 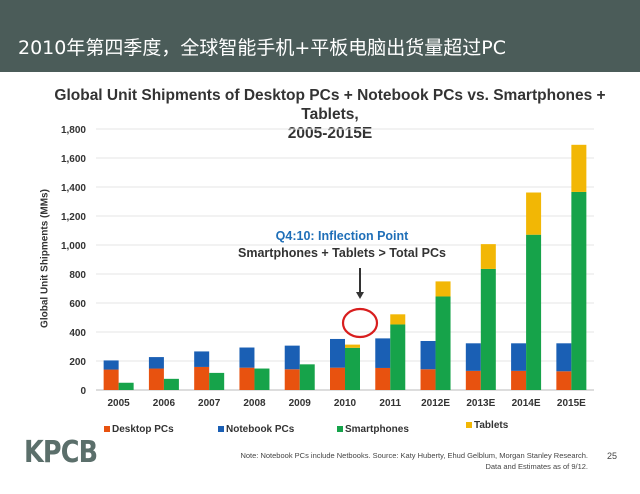 I want to click on y-tick-label: 1,200, so click(x=73, y=217).